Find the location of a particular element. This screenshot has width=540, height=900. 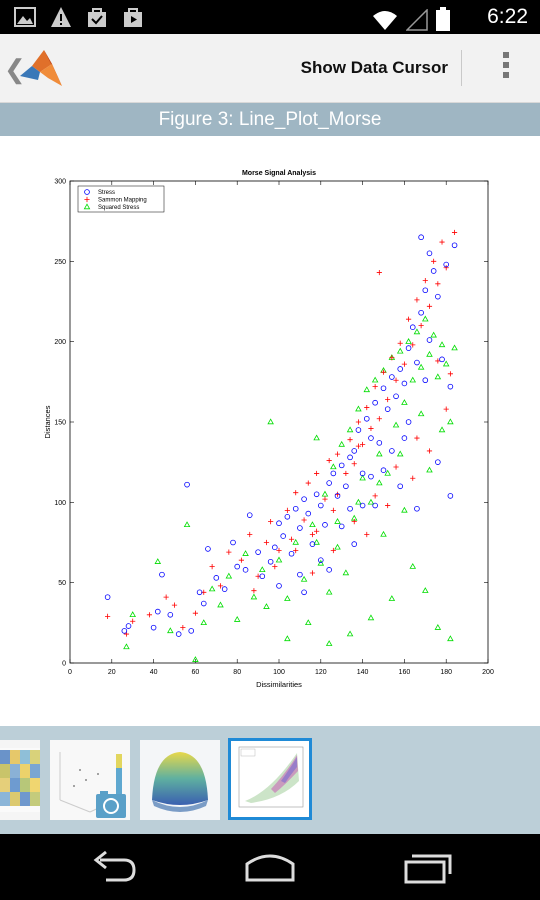

y-tick-label: 100 is located at coordinates (60, 503).